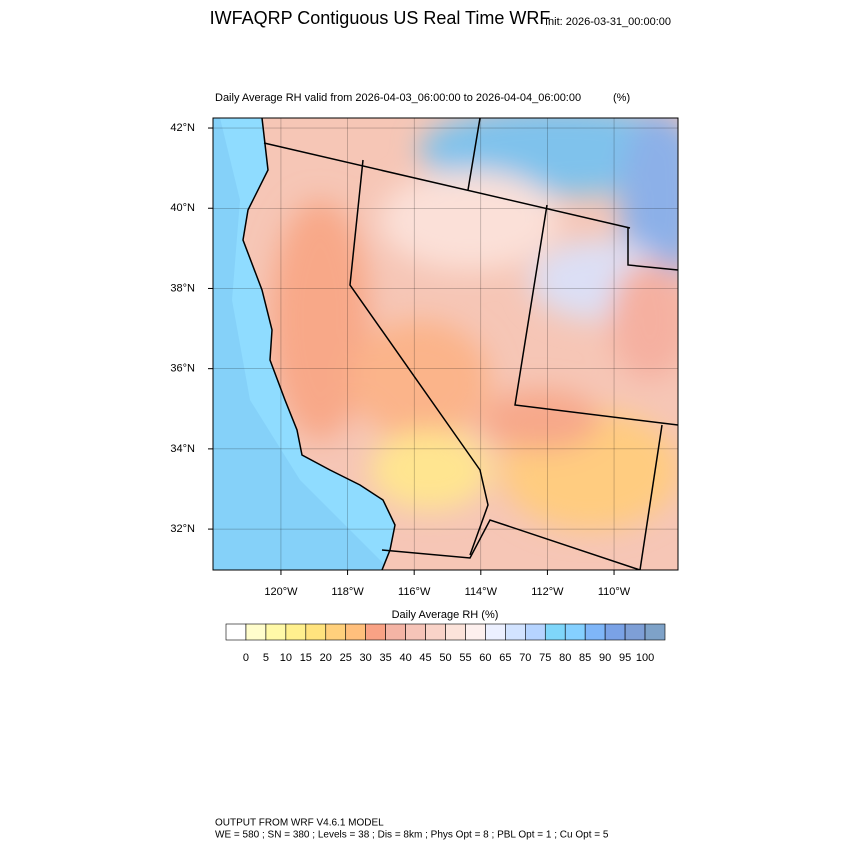 This screenshot has width=850, height=855. Describe the element at coordinates (182, 529) in the screenshot. I see `y-tick-label: 32°N` at that location.